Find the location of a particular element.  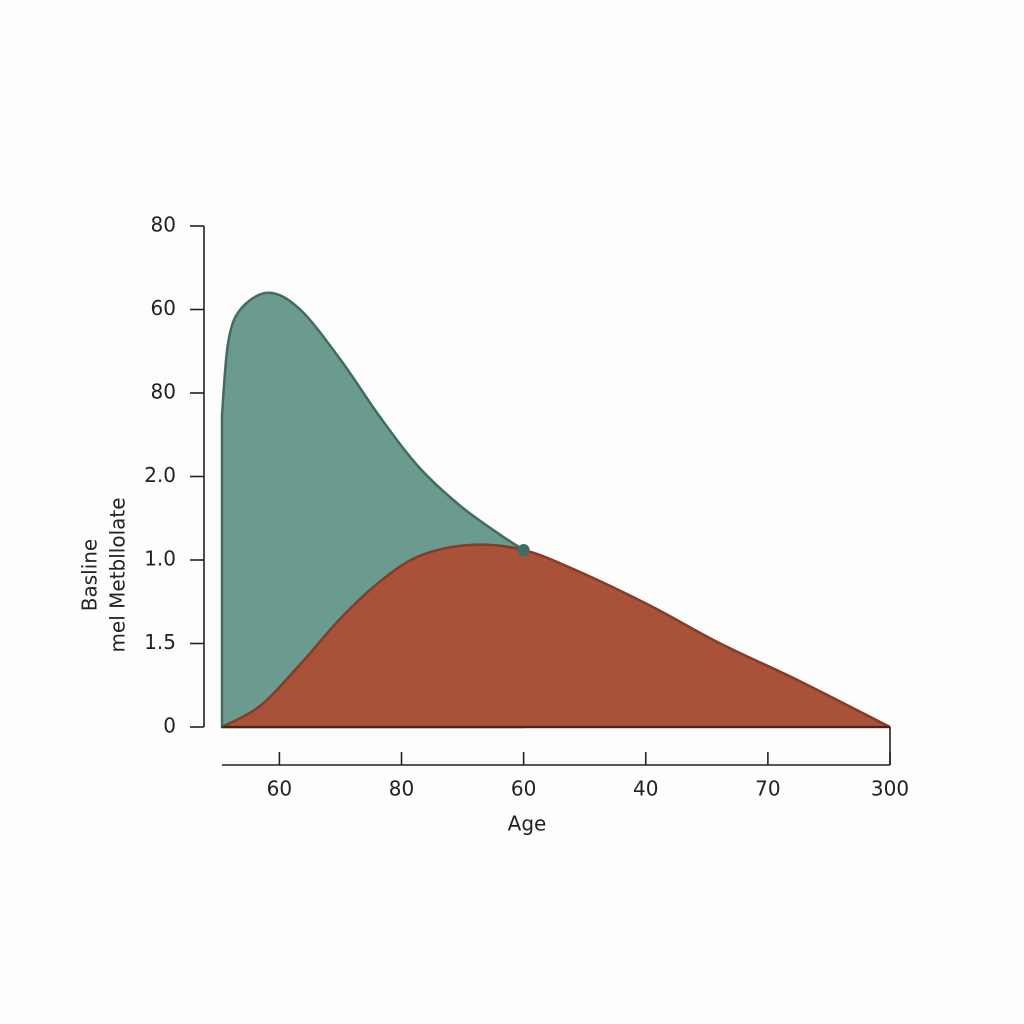

y-tick-label: 1.5 is located at coordinates (160, 642).